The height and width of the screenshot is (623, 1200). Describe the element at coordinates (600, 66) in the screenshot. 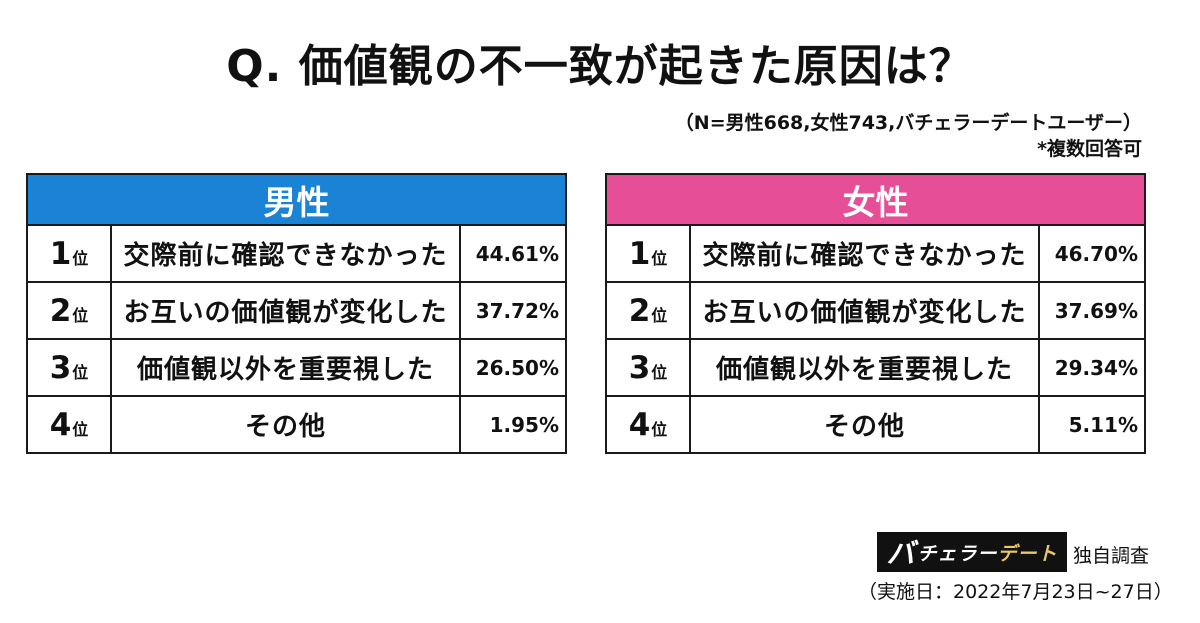

I see `question-title: Q. 価値観の不一致が起きた原因は？` at that location.